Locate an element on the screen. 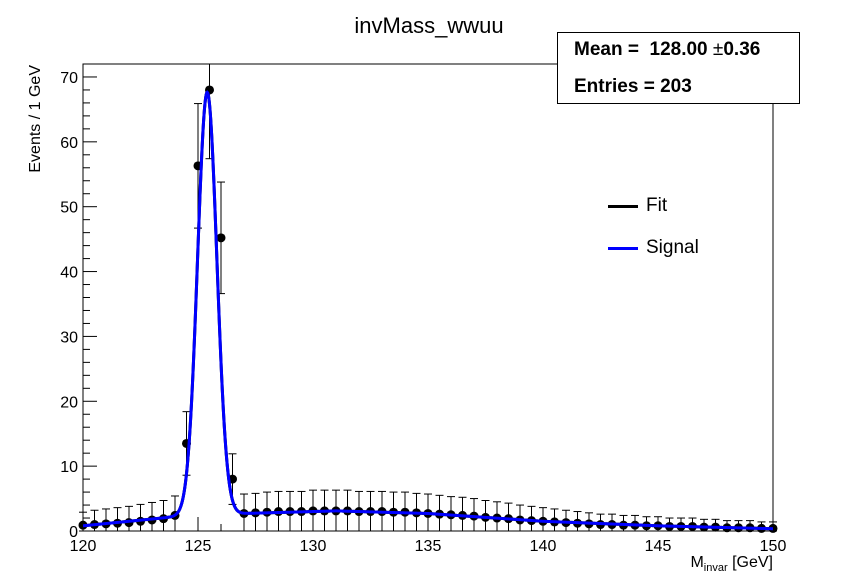 This screenshot has height=571, width=856. x-axis-label: Minvar [GeV] is located at coordinates (731, 562).